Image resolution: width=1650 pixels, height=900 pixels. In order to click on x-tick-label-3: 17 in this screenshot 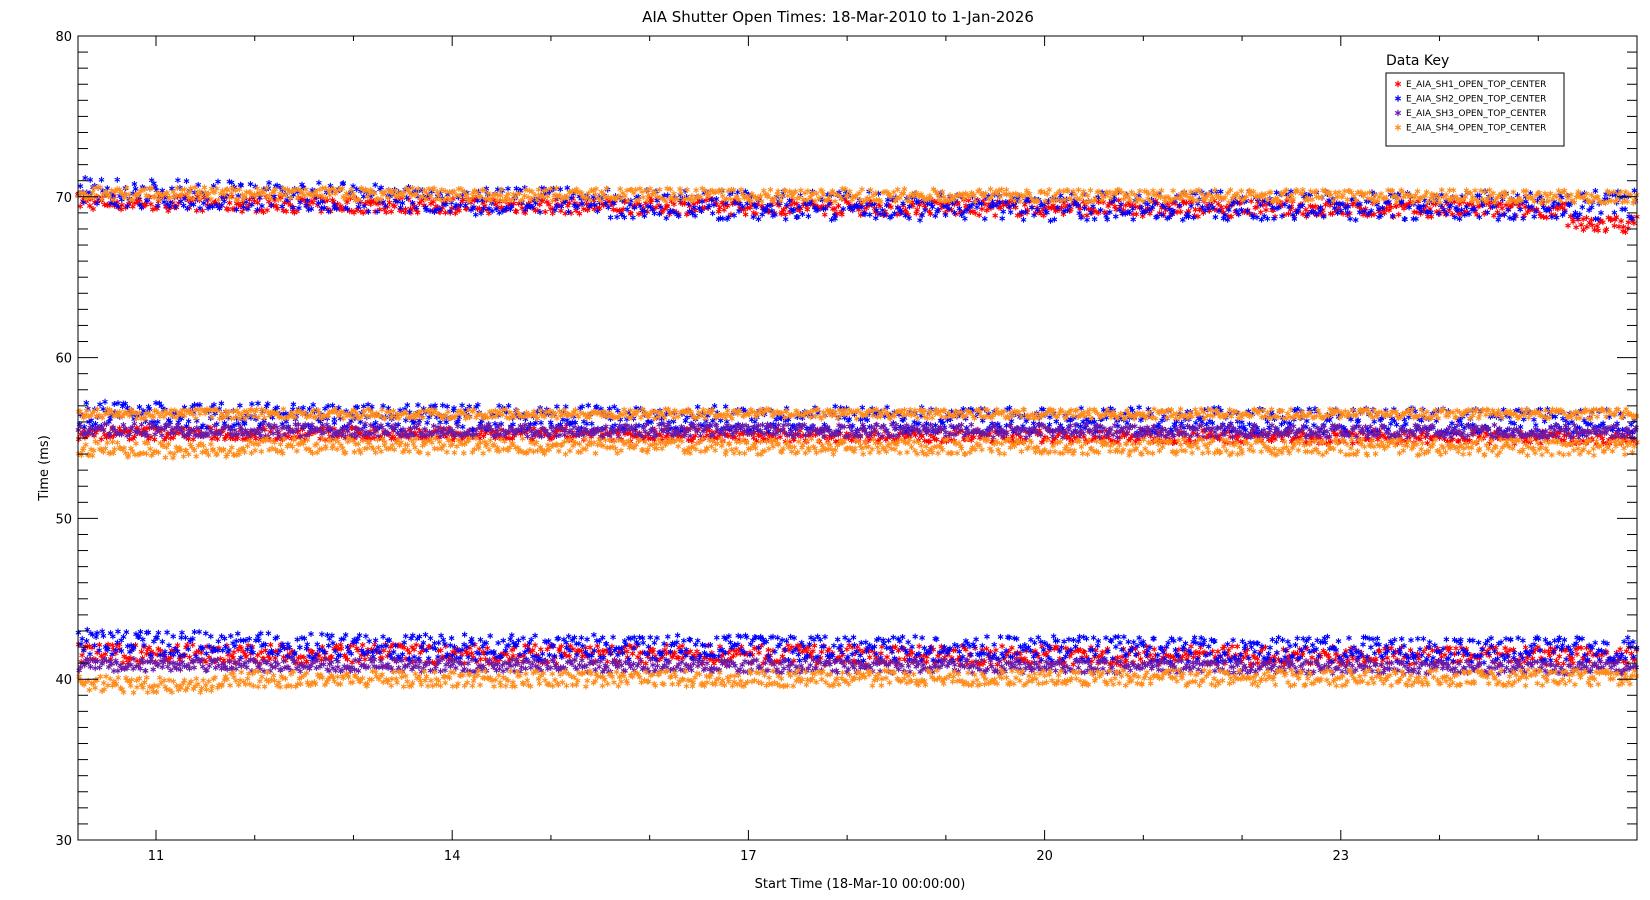, I will do `click(748, 856)`.